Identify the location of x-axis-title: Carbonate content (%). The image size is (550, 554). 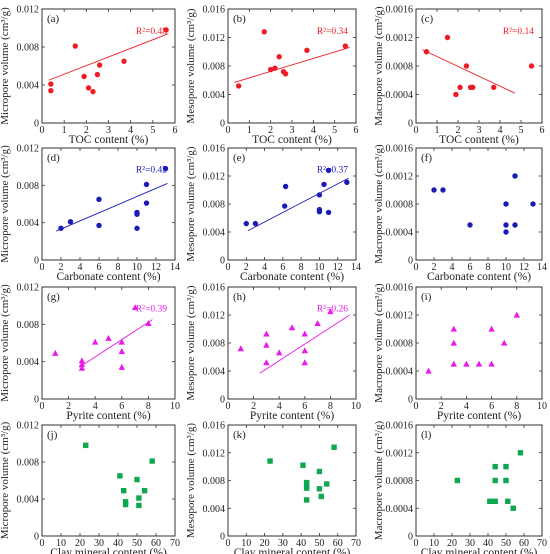
(292, 277).